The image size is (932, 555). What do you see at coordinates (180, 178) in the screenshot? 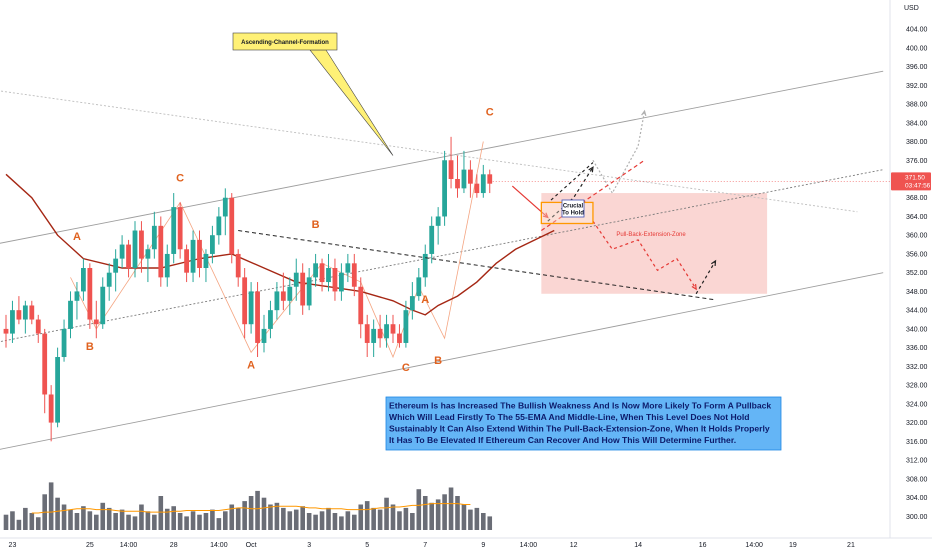
I see `wave-label-c: C` at bounding box center [180, 178].